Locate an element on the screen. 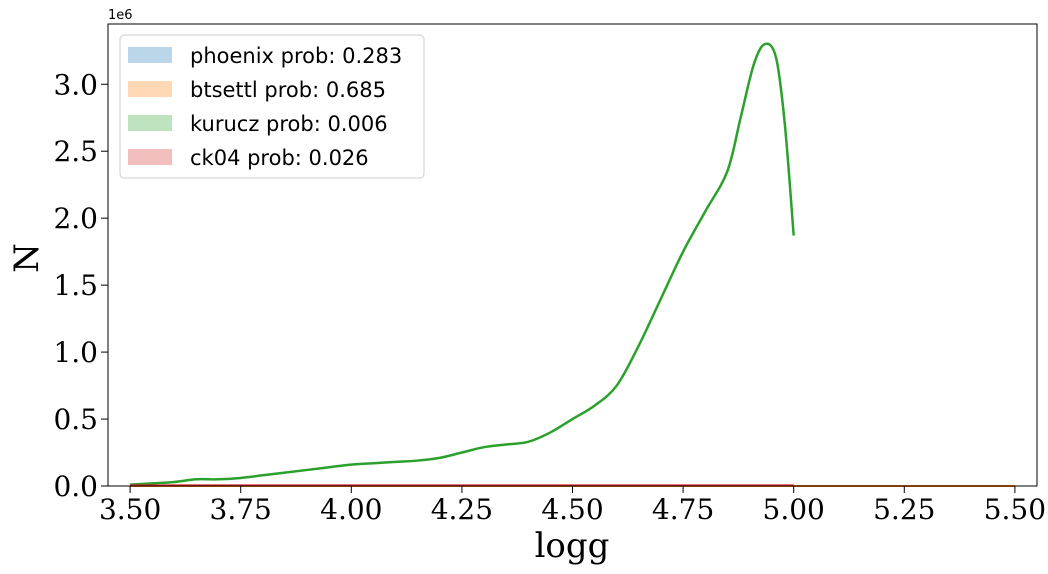  x-axis: 3.50 3.75 4.00 4.25 4.50 4.75 5.00 5.25 5.50 is located at coordinates (572, 506).